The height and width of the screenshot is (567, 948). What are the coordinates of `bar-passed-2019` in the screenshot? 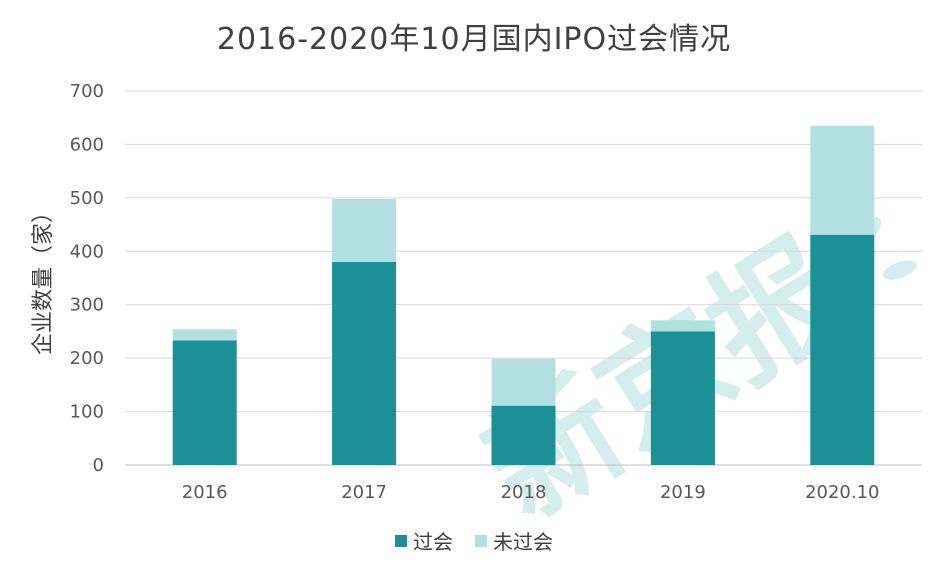 It's located at (682, 398).